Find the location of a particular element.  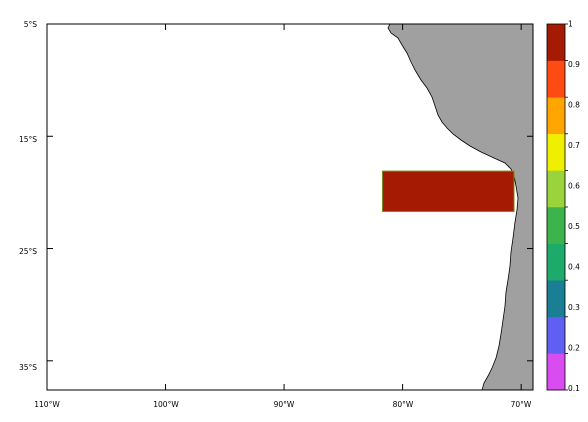

x-tick-label: 110°W is located at coordinates (47, 404).